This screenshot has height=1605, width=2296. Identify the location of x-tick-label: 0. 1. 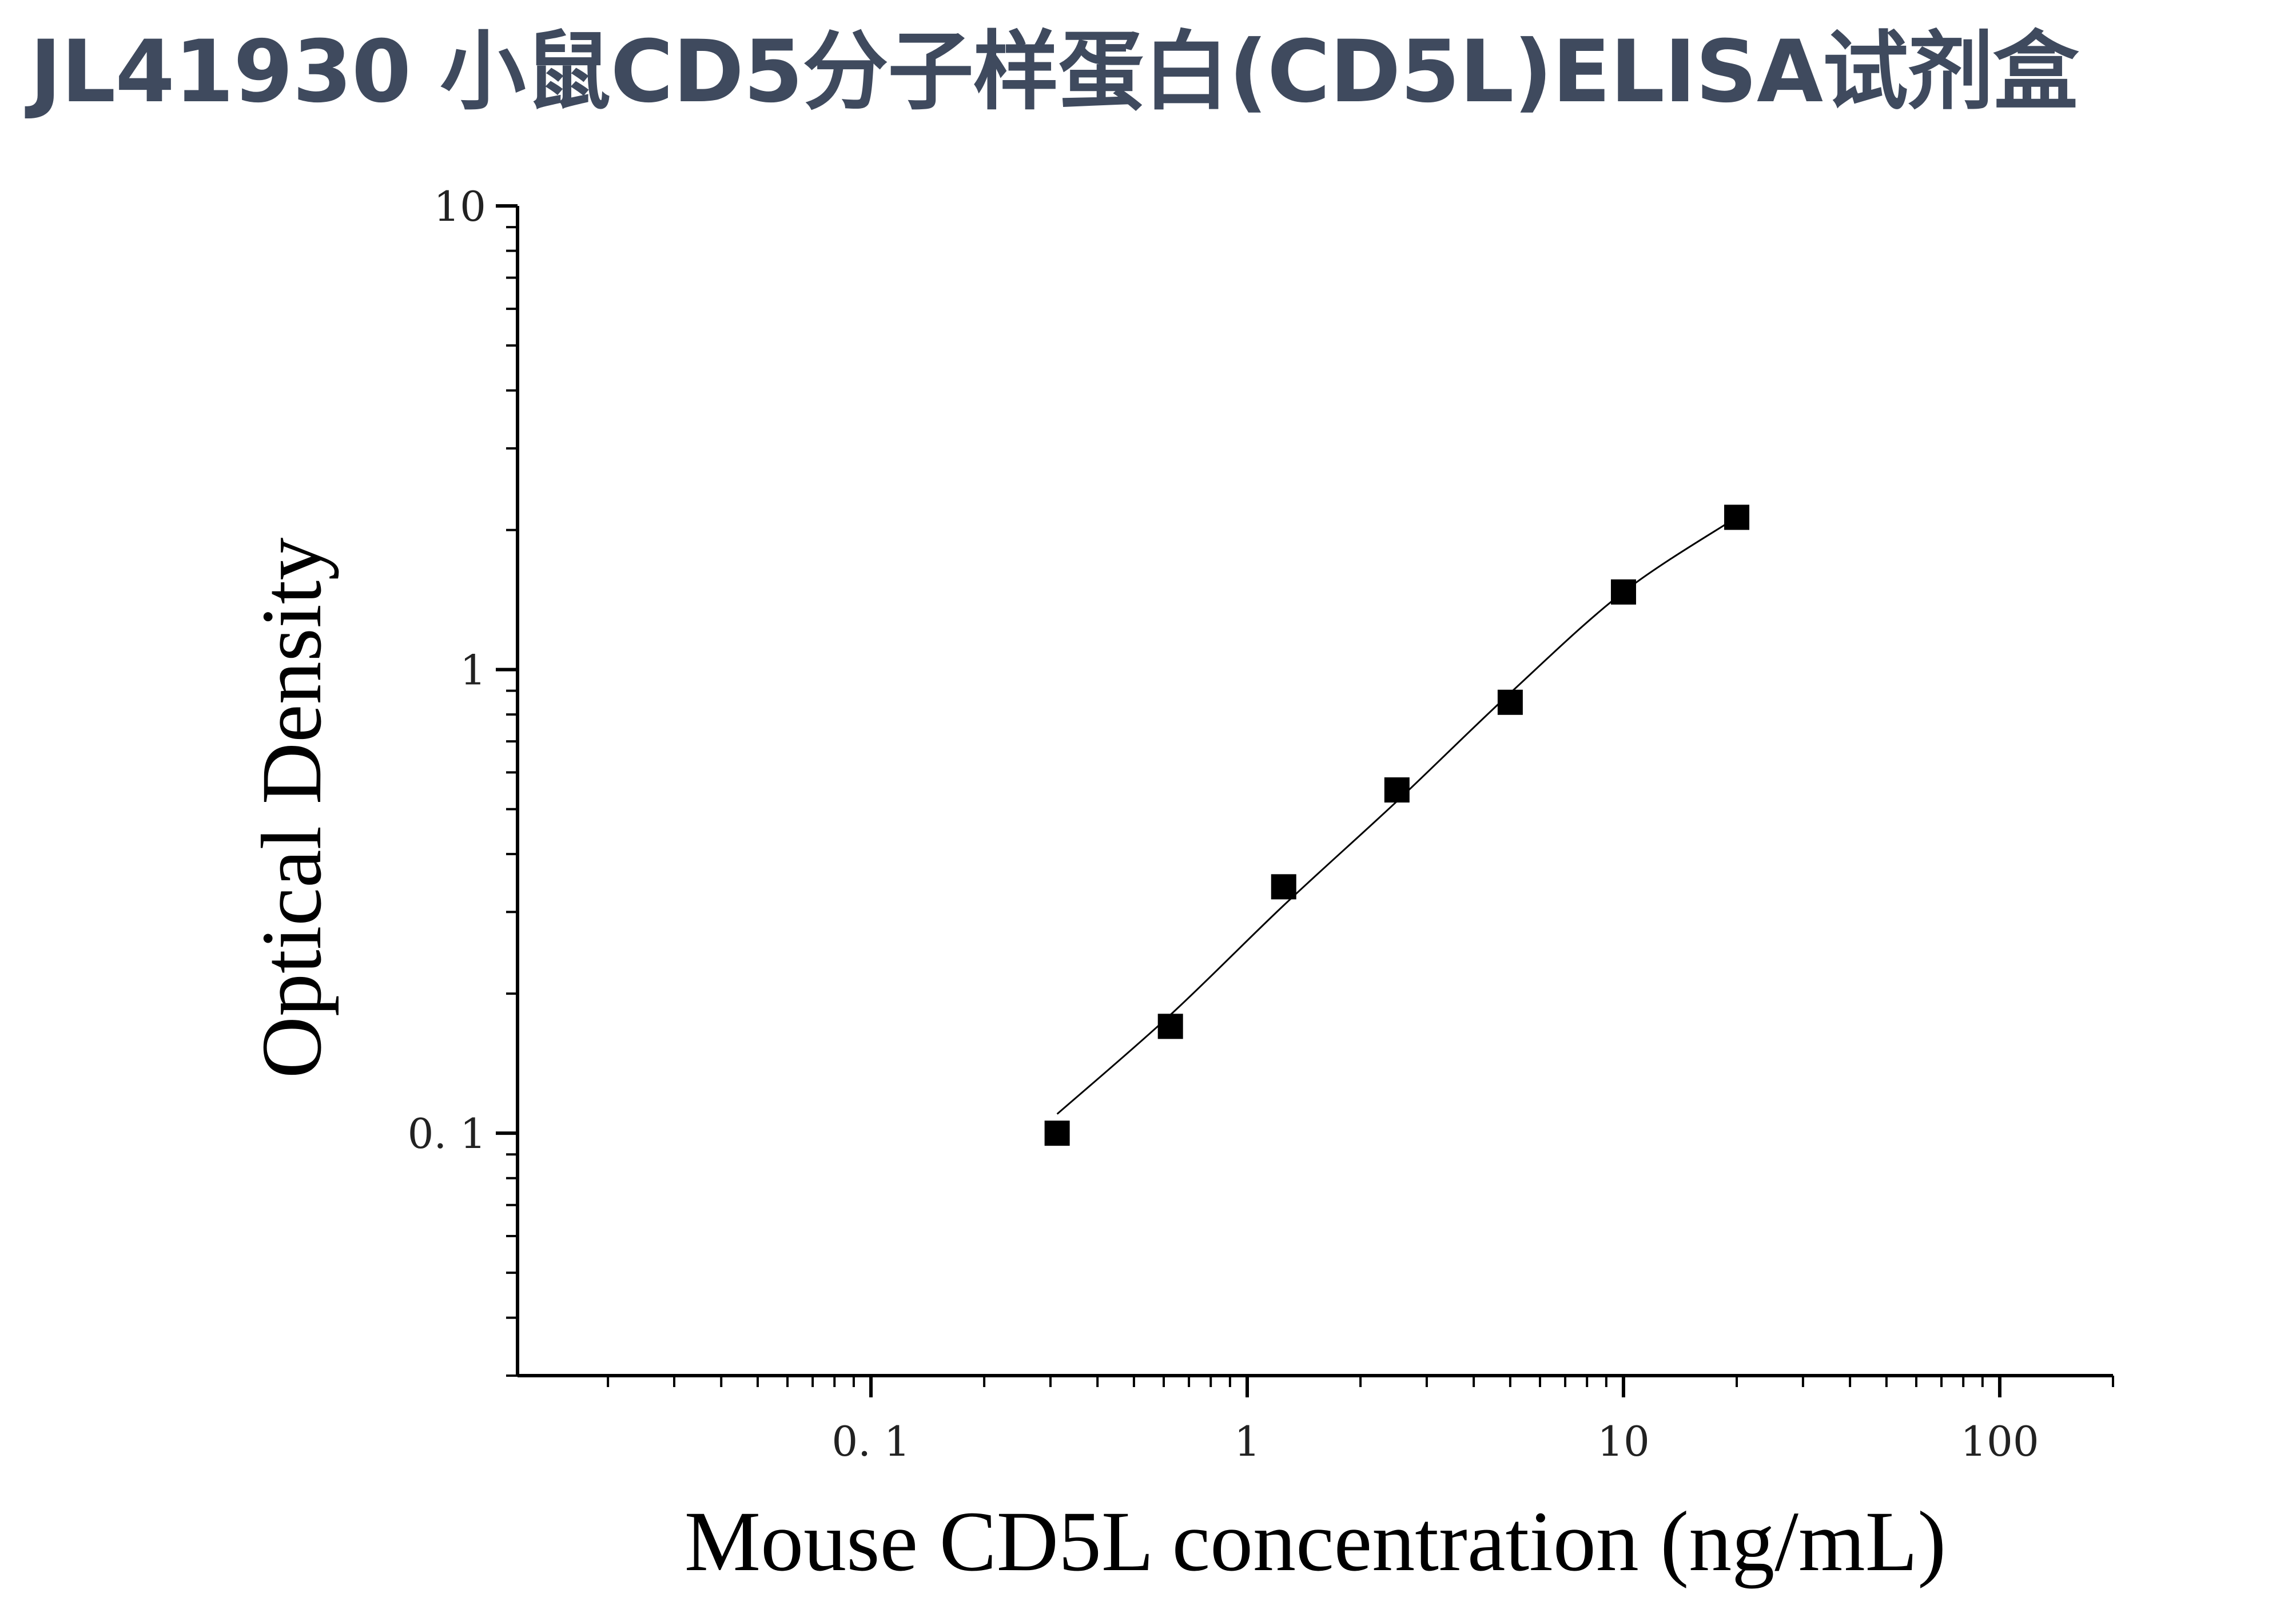
(871, 1441).